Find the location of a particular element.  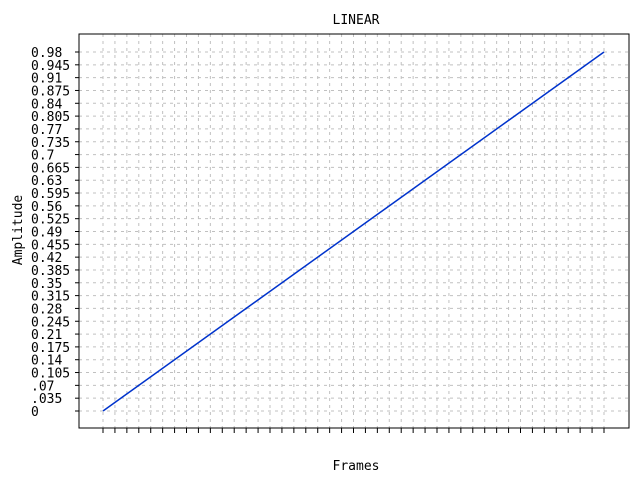

y-tick-label: 0.21 is located at coordinates (46, 335).